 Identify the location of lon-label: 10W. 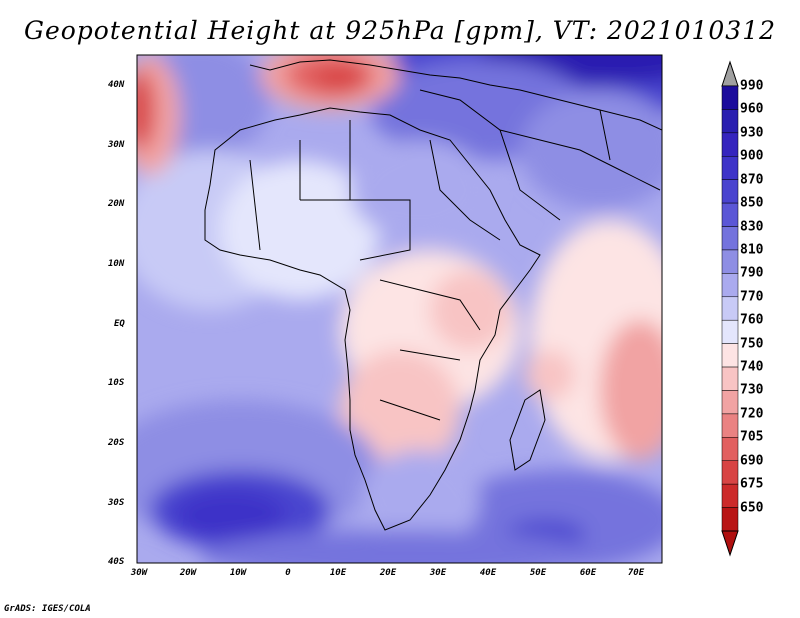
(238, 573).